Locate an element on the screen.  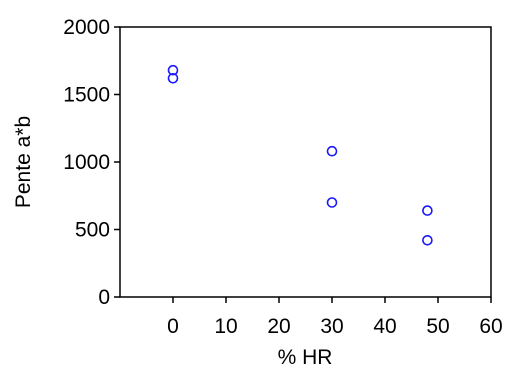
x-tick-label: 30 is located at coordinates (331, 326).